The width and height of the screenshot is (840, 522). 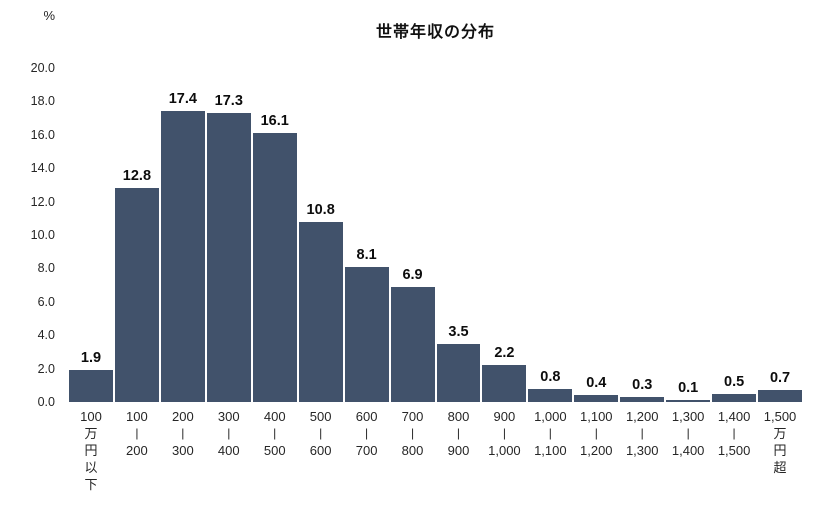 I want to click on bar-value-label: 0.4, so click(x=596, y=383).